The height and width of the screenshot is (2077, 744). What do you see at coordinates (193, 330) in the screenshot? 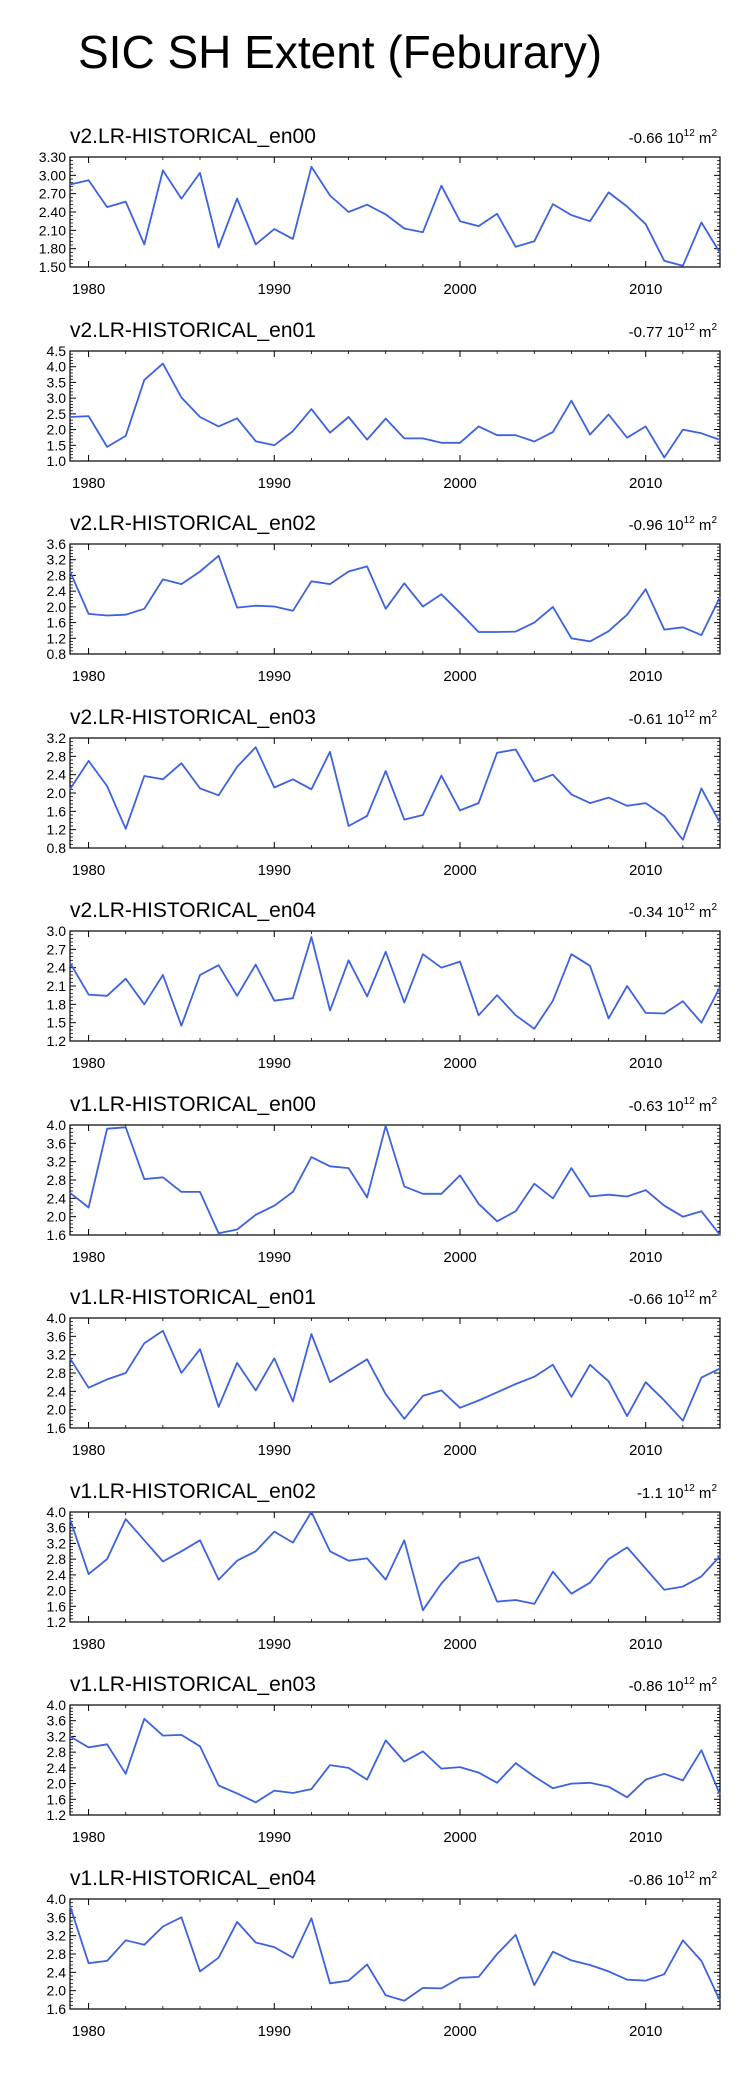
I see `panel-title: v2.LR-HISTORICAL_en01` at bounding box center [193, 330].